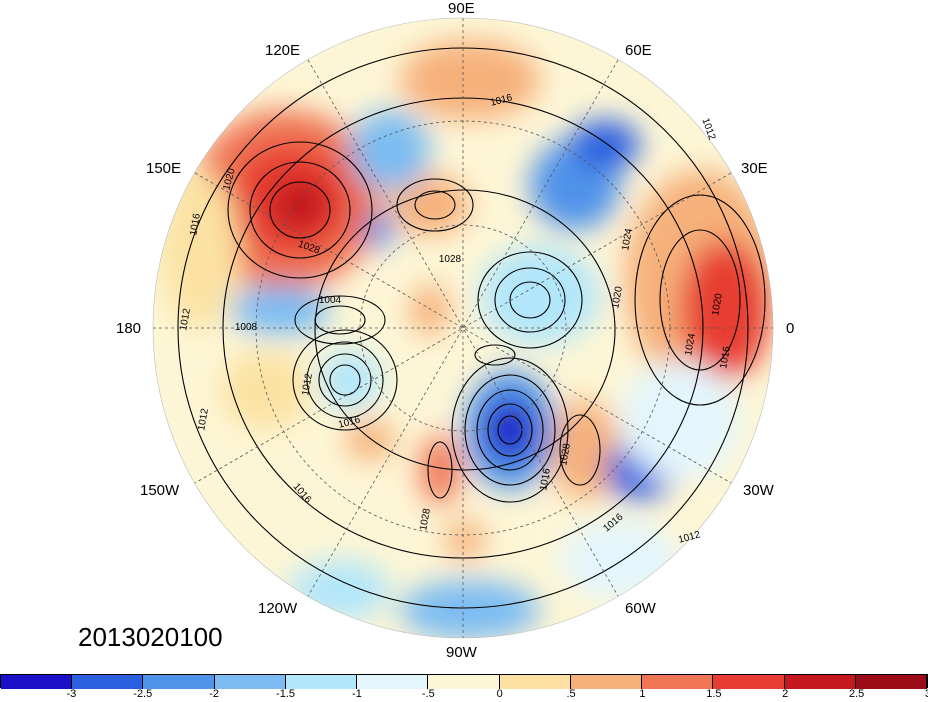 The image size is (928, 702). I want to click on lon-label-90w: 90W, so click(461, 652).